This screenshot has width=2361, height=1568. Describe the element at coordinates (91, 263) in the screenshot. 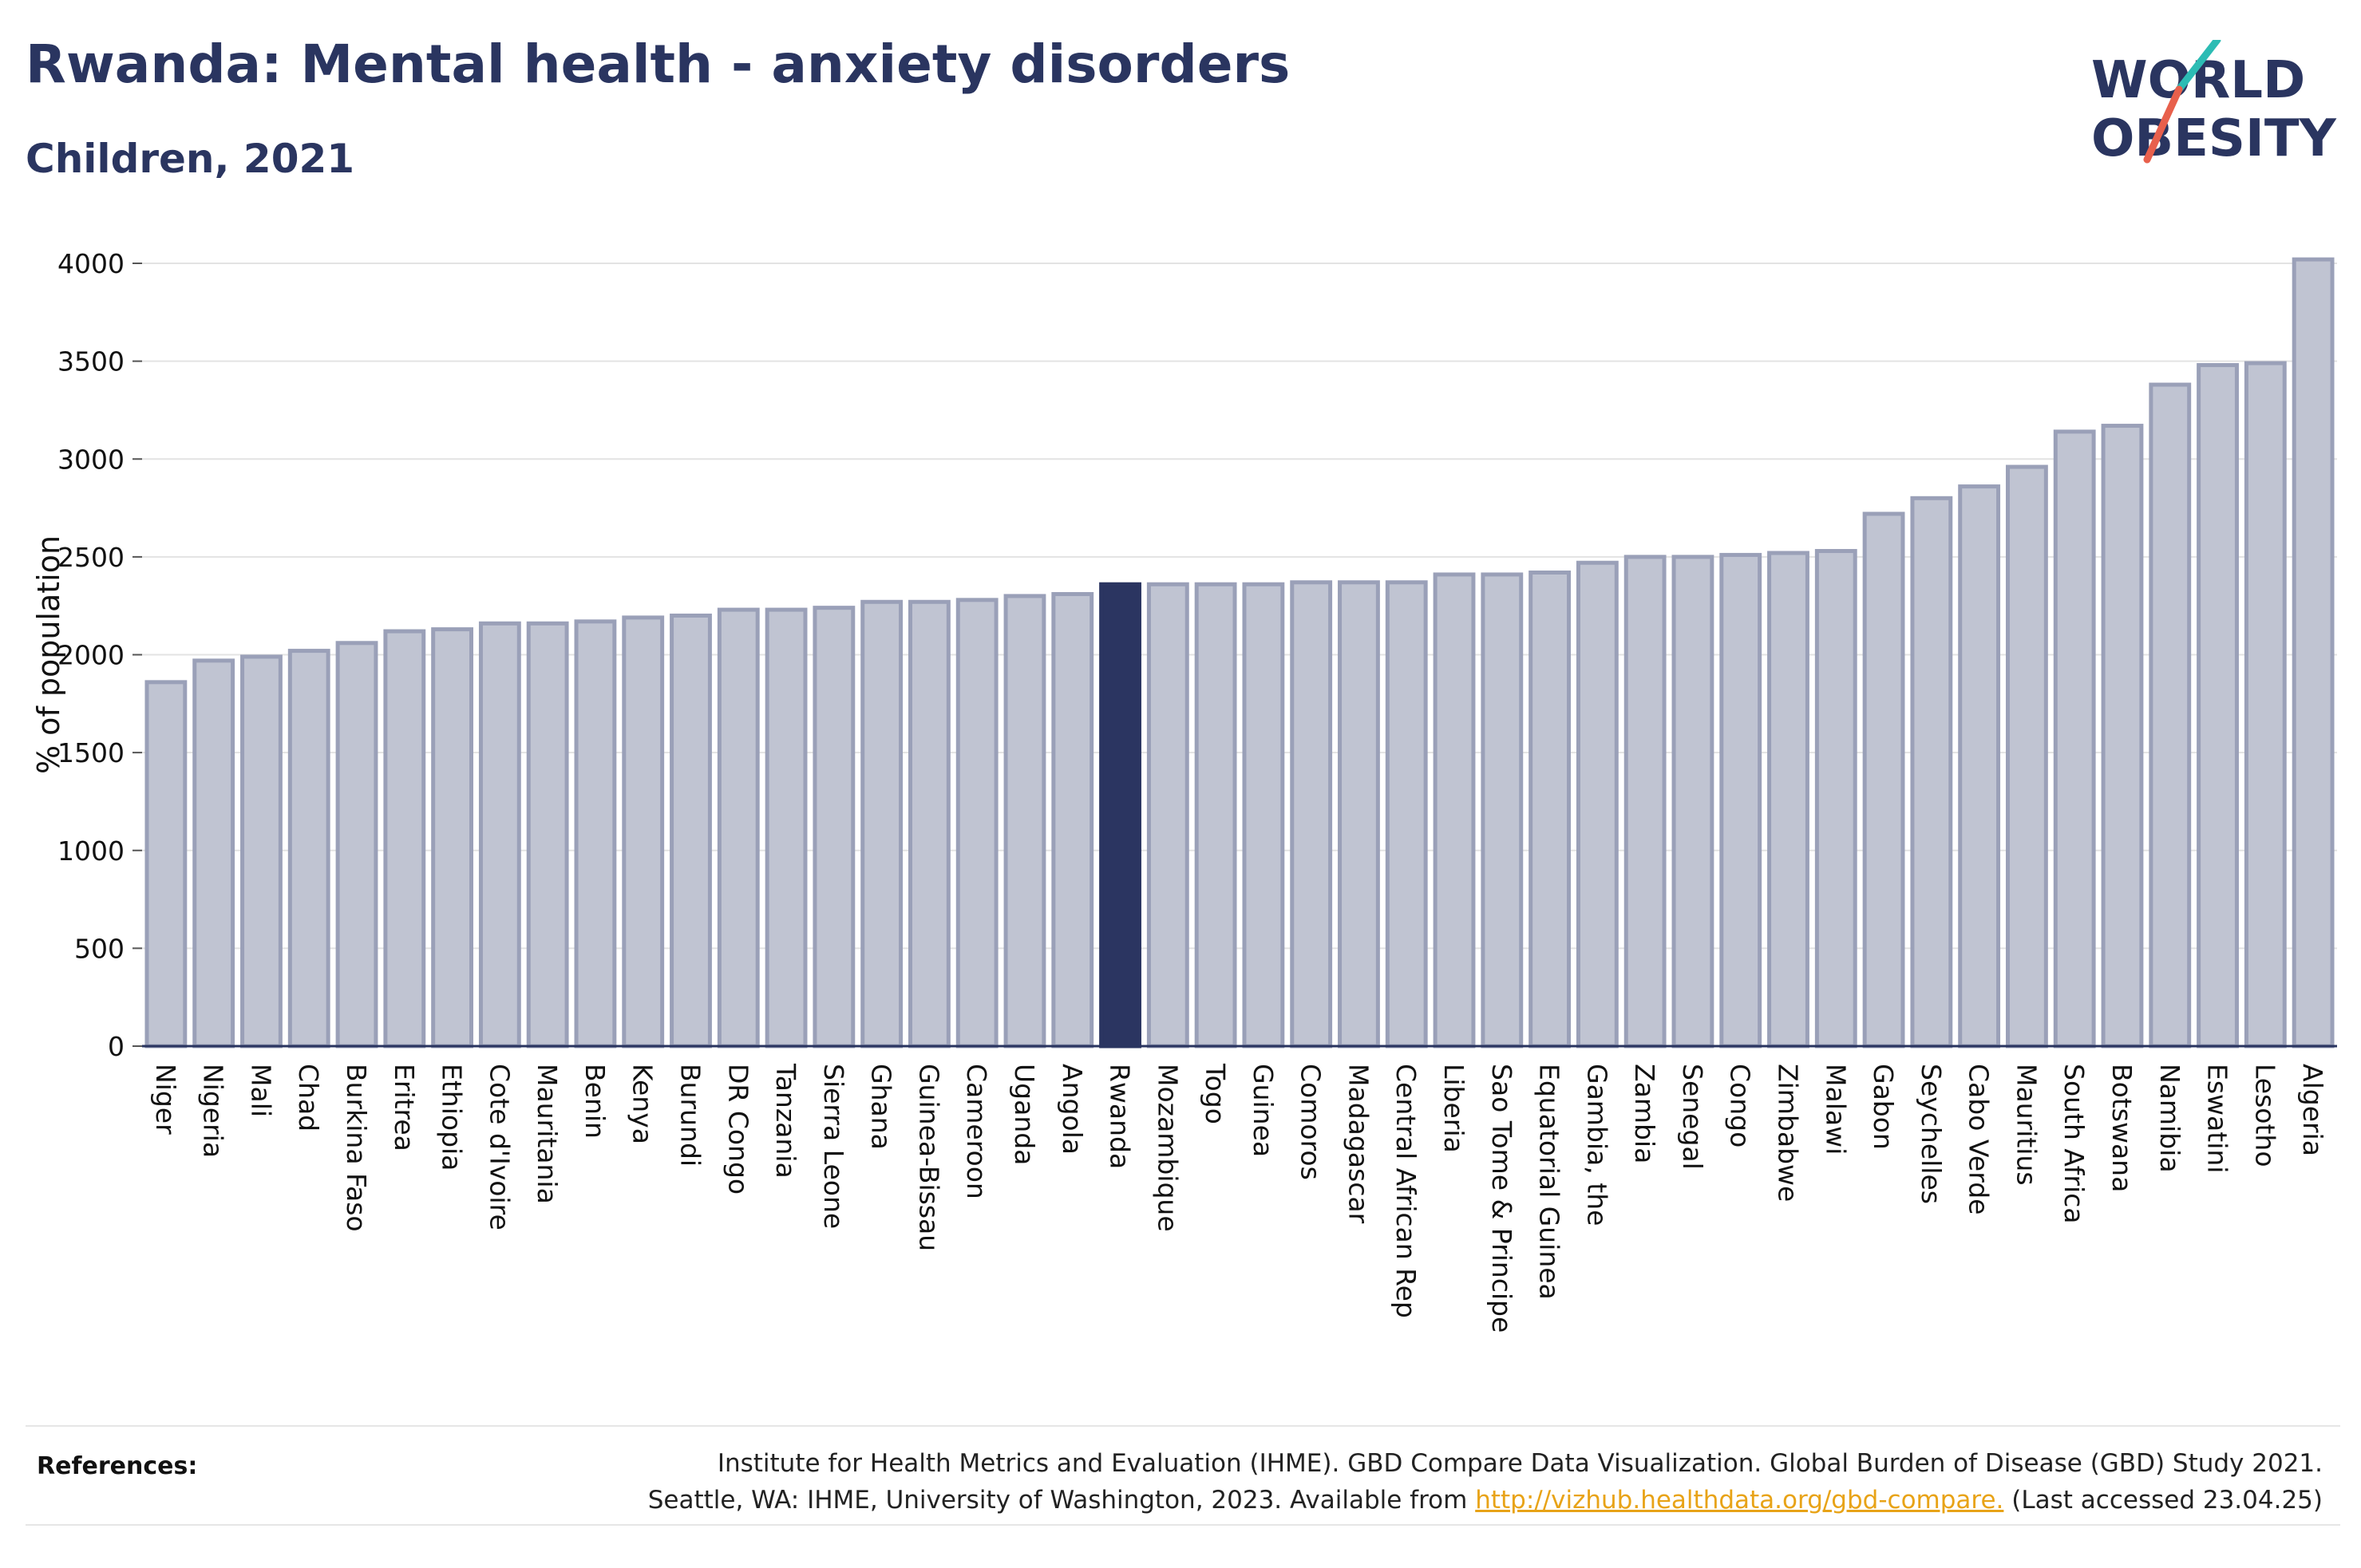

I see `y-tick-label: 4000` at that location.